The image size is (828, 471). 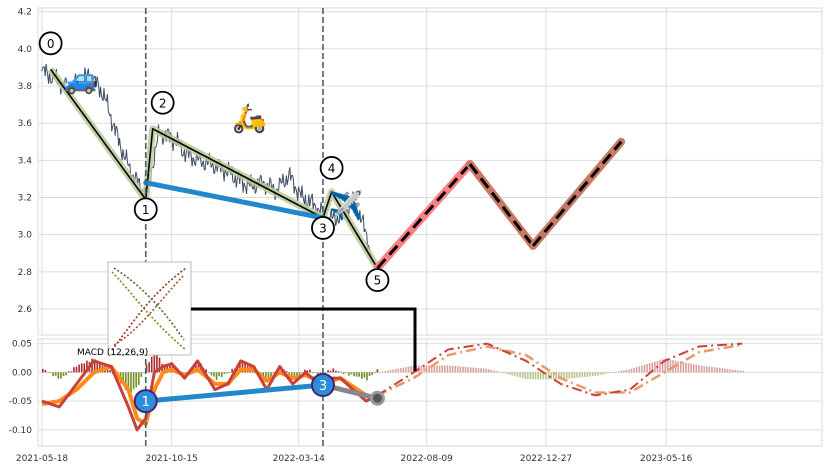 What do you see at coordinates (25, 310) in the screenshot?
I see `price-y-tick-label: 2.6` at bounding box center [25, 310].